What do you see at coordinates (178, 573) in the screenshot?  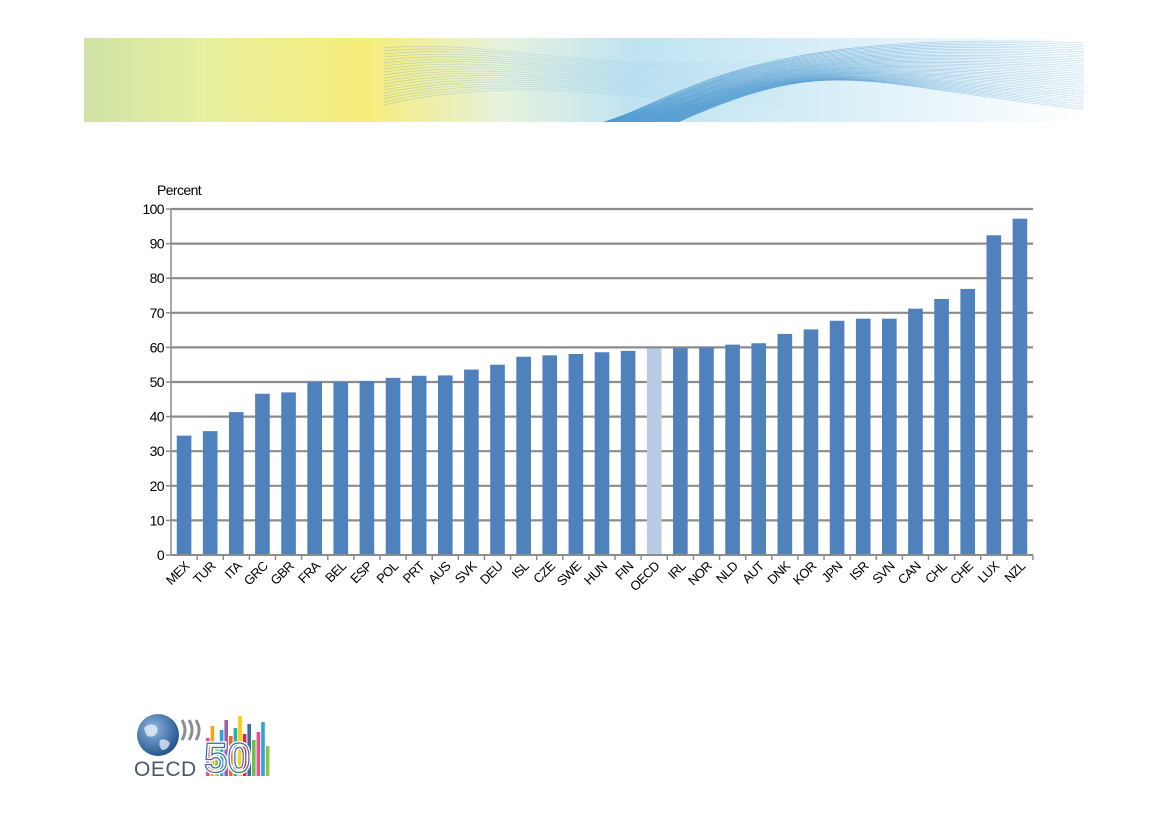 I see `x-tick-label: MEX` at bounding box center [178, 573].